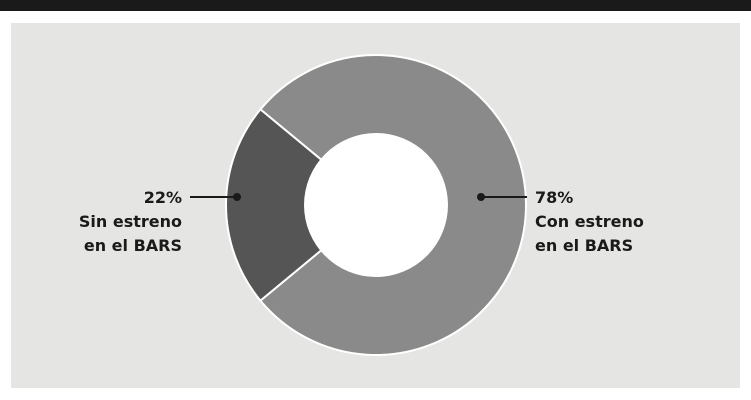 The width and height of the screenshot is (751, 400). What do you see at coordinates (375, 5) in the screenshot?
I see `top-rule` at bounding box center [375, 5].